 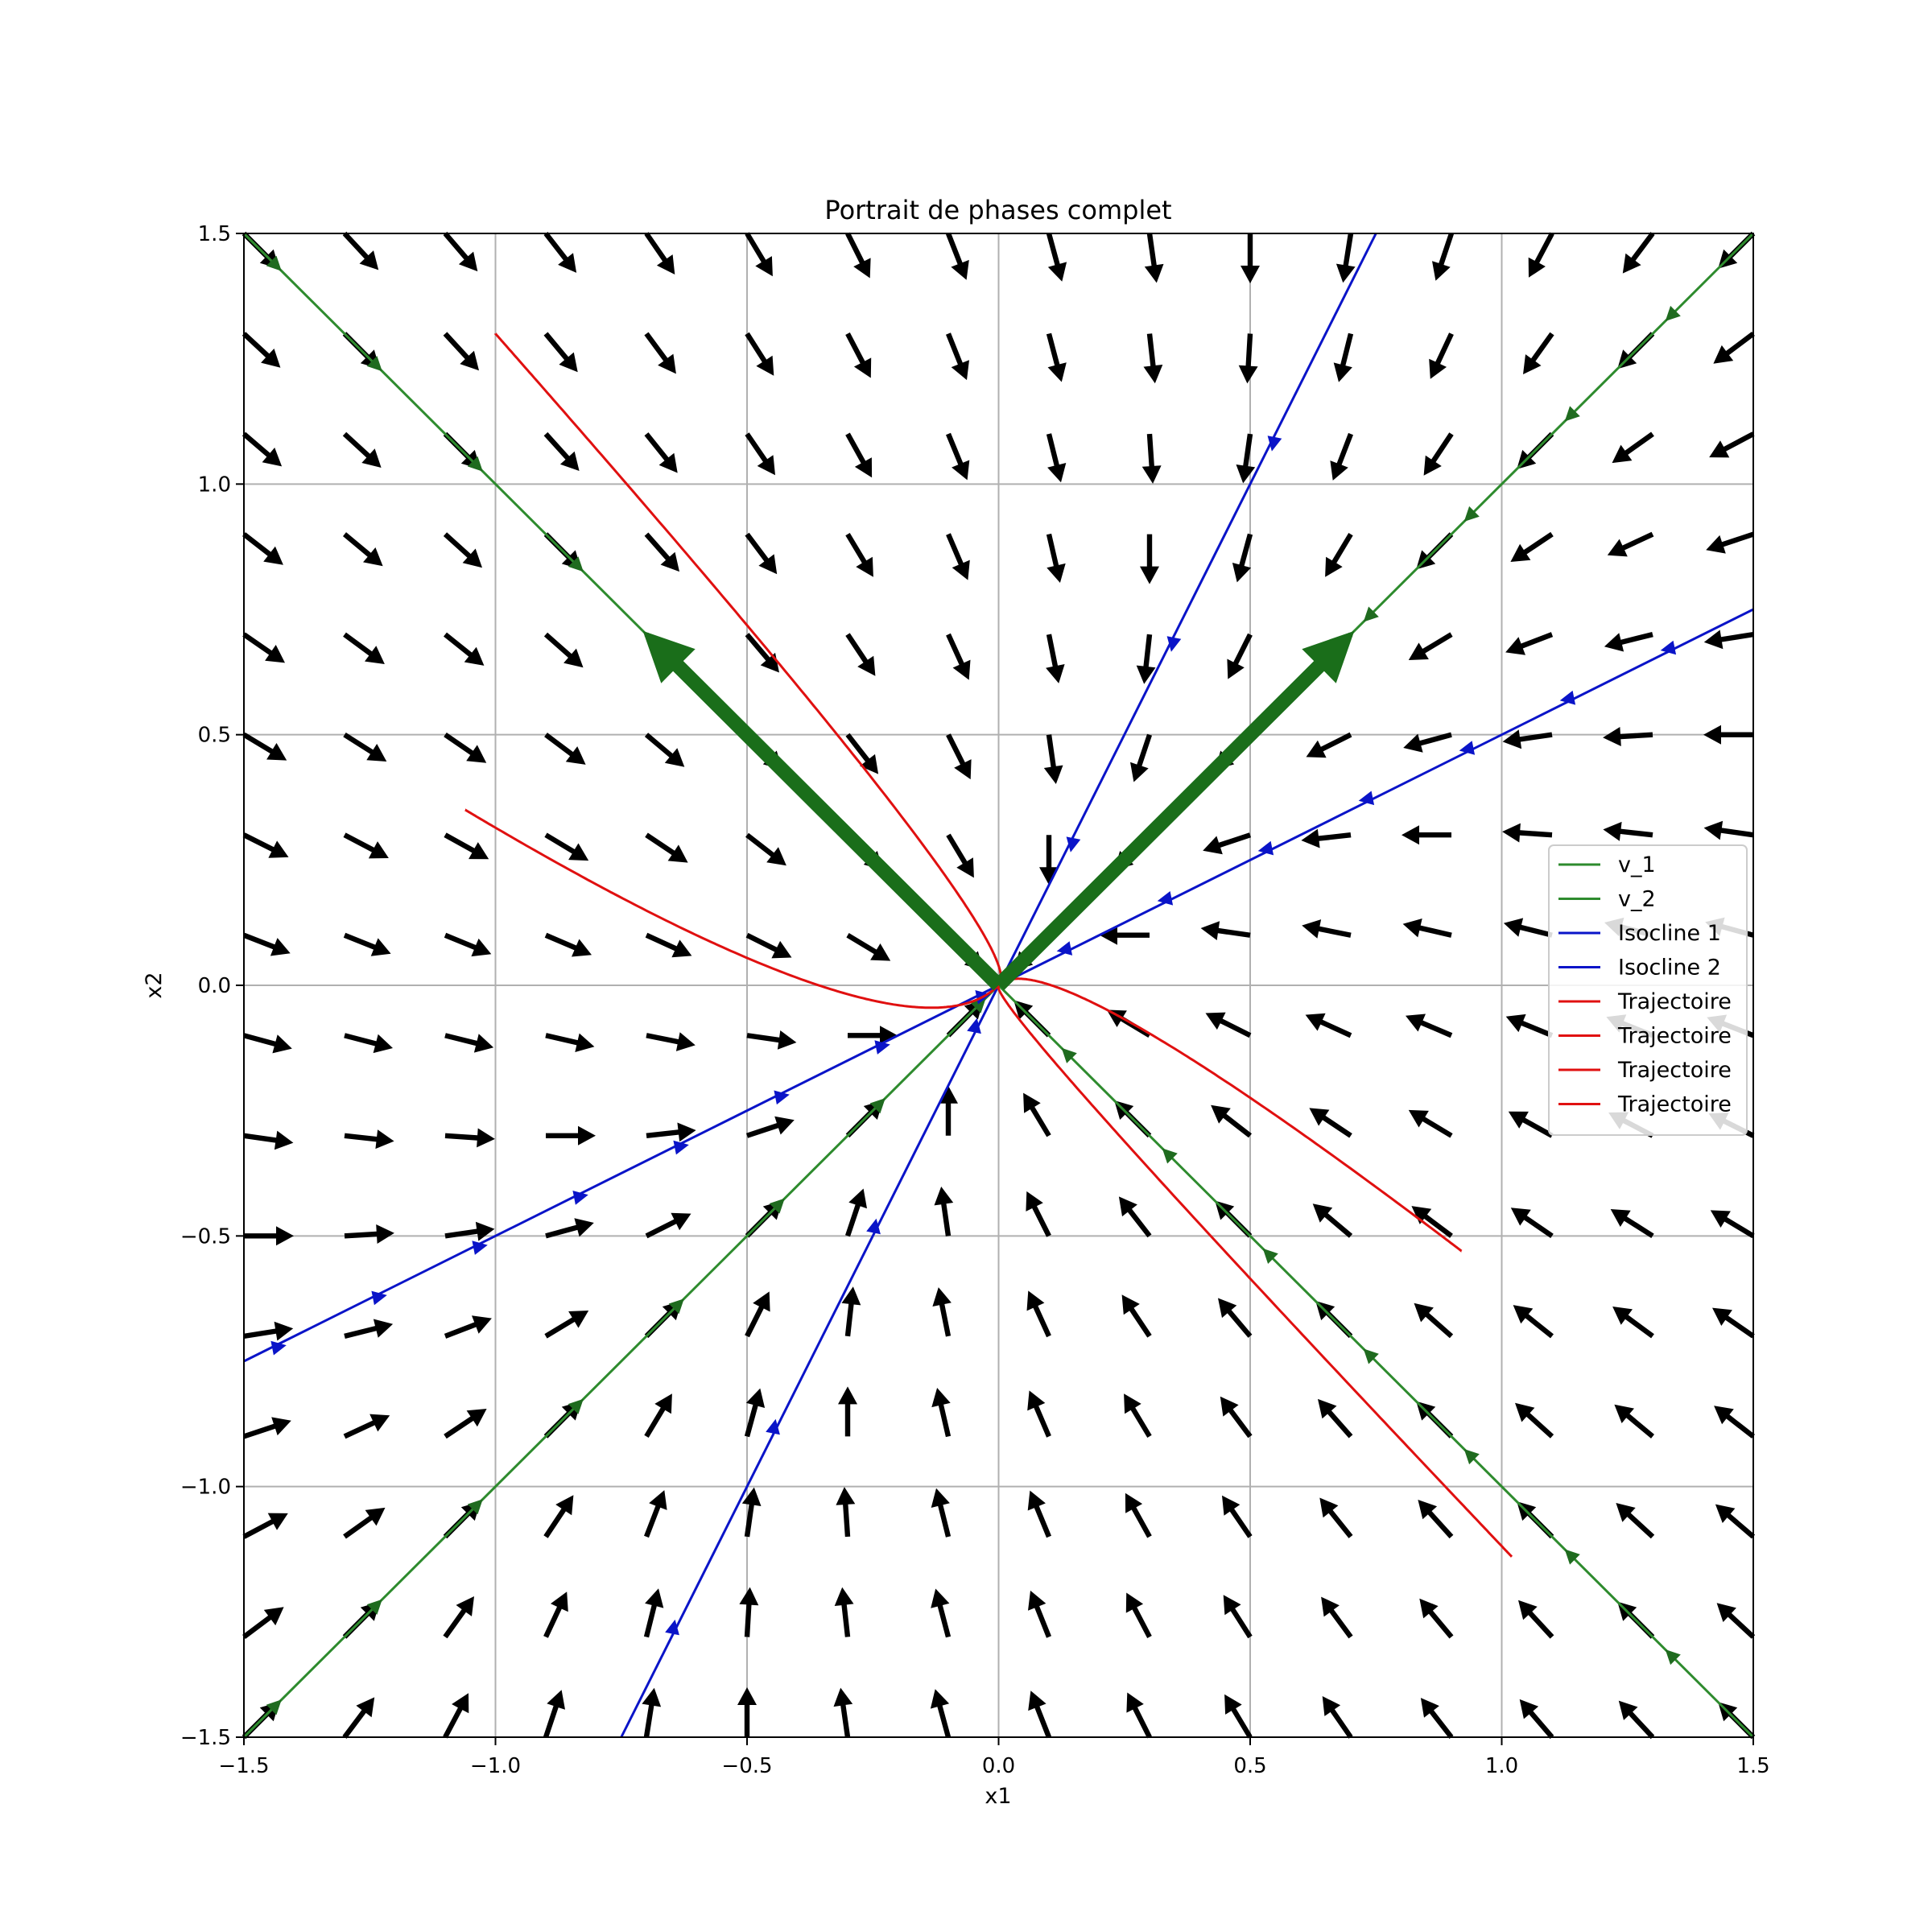 What do you see at coordinates (746, 1766) in the screenshot?
I see `x-tick-label: −0.5` at bounding box center [746, 1766].